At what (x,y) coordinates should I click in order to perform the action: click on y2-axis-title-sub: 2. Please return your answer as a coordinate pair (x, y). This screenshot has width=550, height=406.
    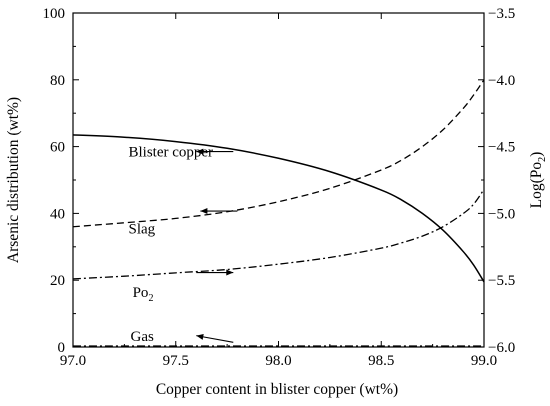
    Looking at the image, I should click on (542, 159).